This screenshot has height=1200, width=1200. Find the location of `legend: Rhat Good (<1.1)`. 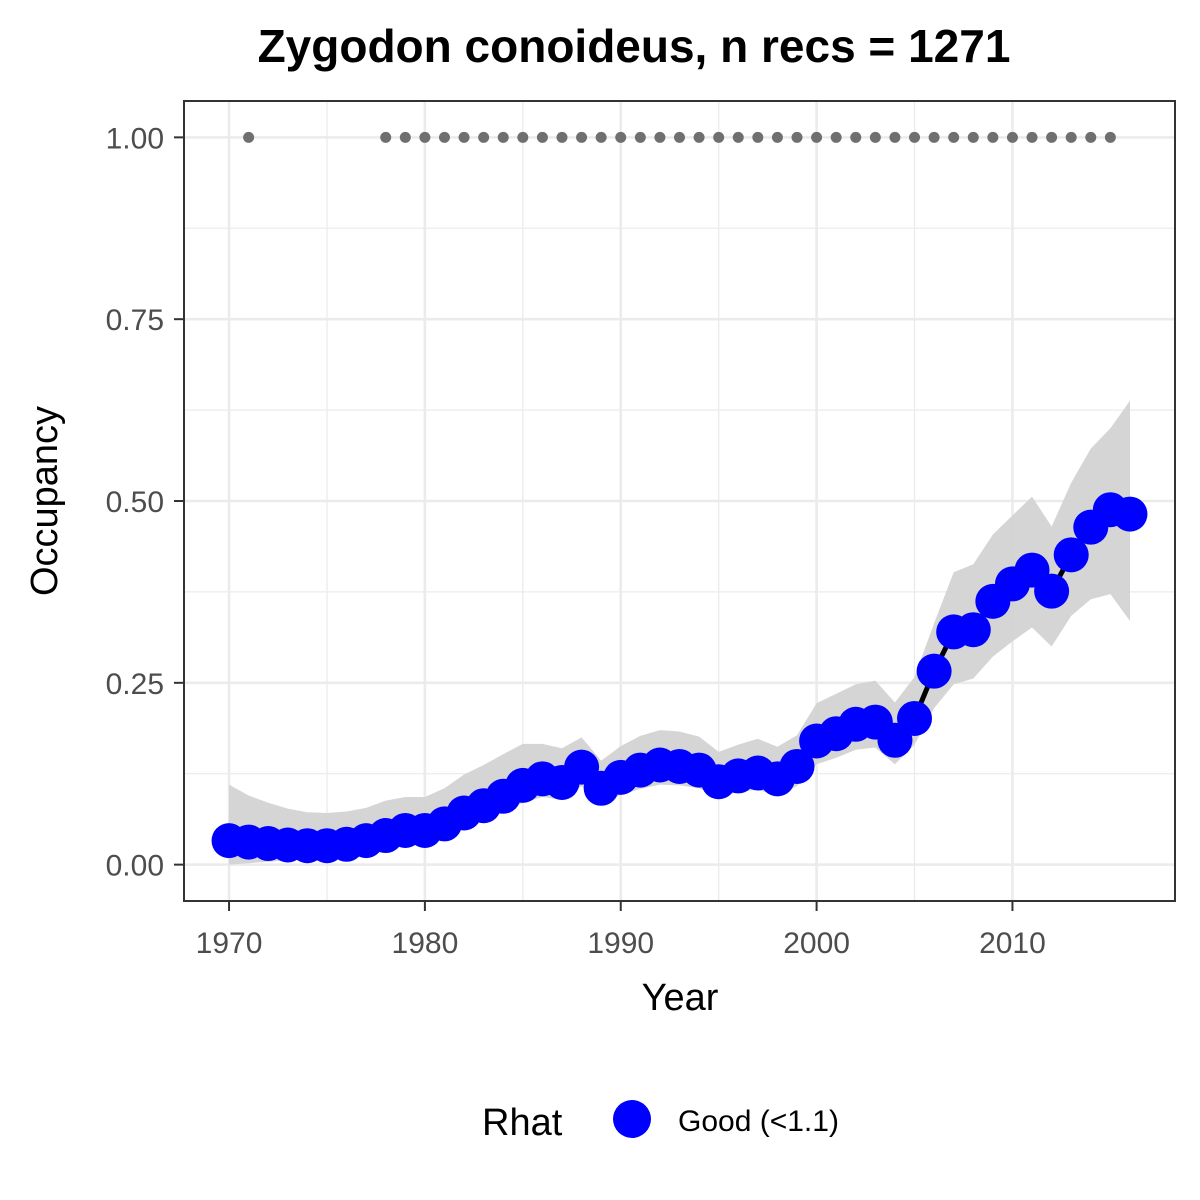

legend: Rhat Good (<1.1) is located at coordinates (660, 1122).